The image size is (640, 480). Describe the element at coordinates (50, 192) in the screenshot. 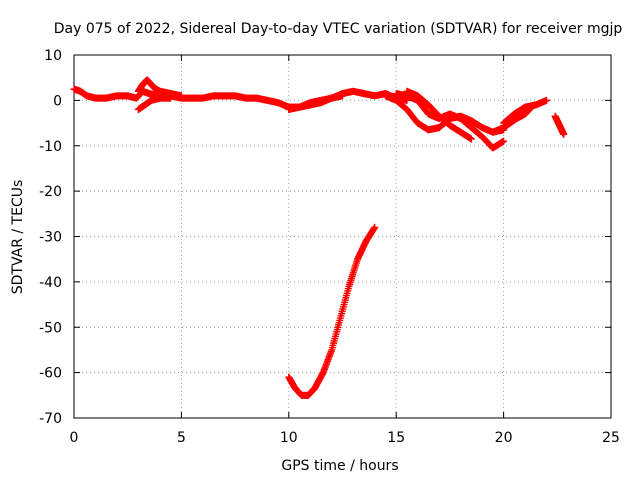

I see `y-tick-label: -20` at that location.